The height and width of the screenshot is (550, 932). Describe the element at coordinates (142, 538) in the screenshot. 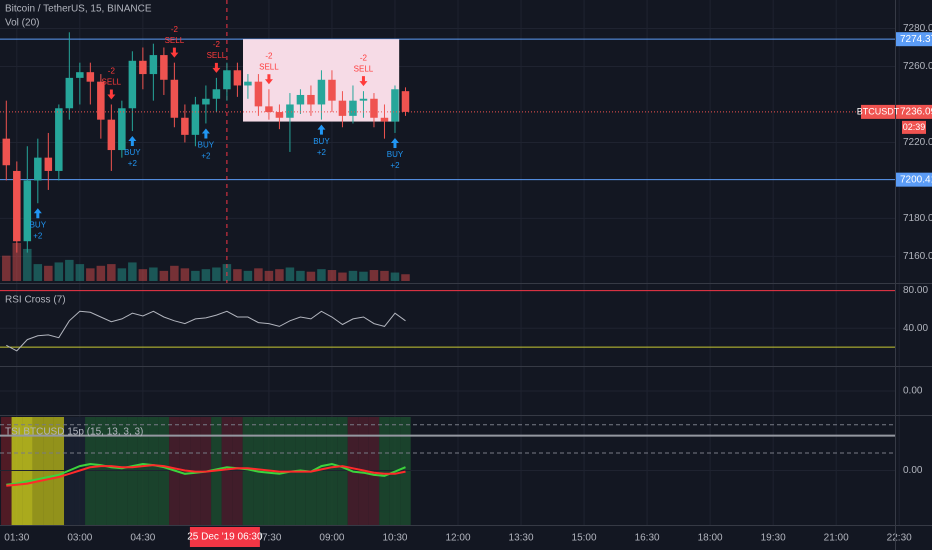

I see `x-tick-label: 04:30` at that location.